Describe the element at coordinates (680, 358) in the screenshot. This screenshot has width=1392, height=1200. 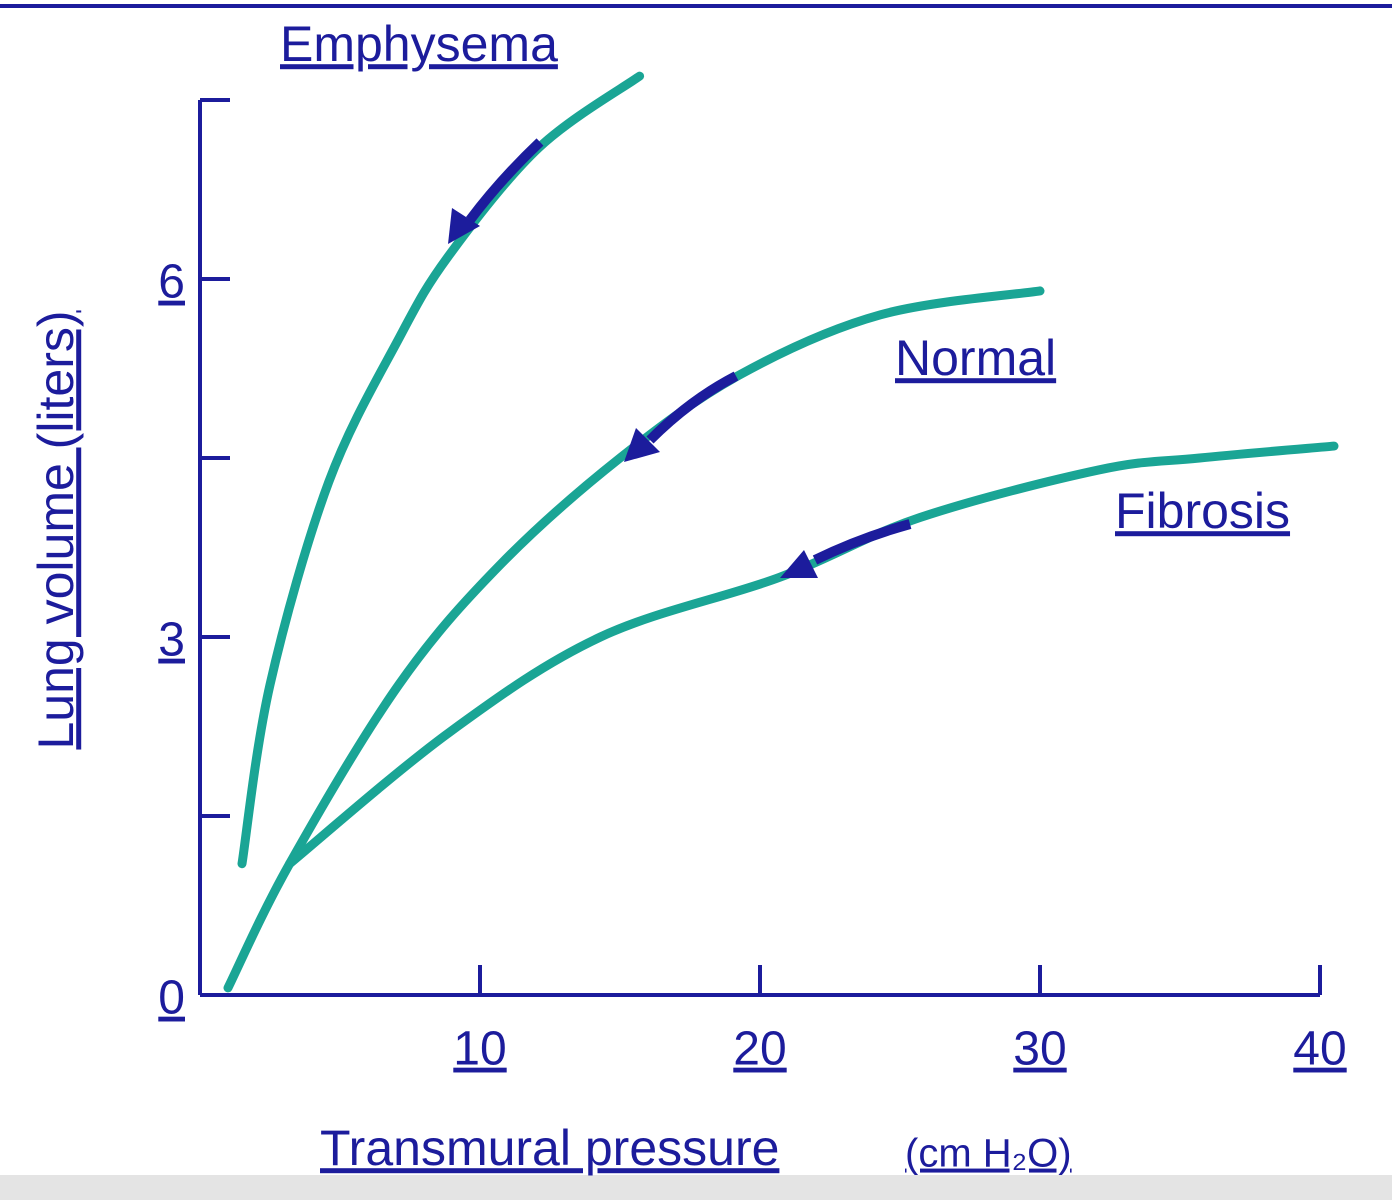
I see `arrows` at that location.